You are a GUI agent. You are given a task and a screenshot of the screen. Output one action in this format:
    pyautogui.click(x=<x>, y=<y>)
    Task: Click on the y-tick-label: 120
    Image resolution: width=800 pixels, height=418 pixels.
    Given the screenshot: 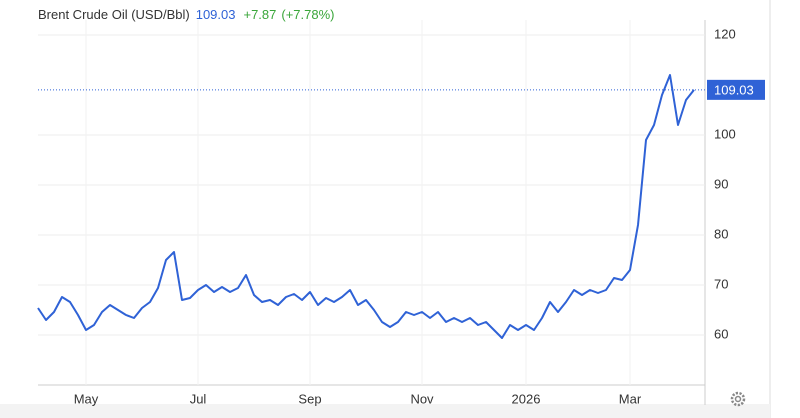 What is the action you would take?
    pyautogui.click(x=725, y=33)
    